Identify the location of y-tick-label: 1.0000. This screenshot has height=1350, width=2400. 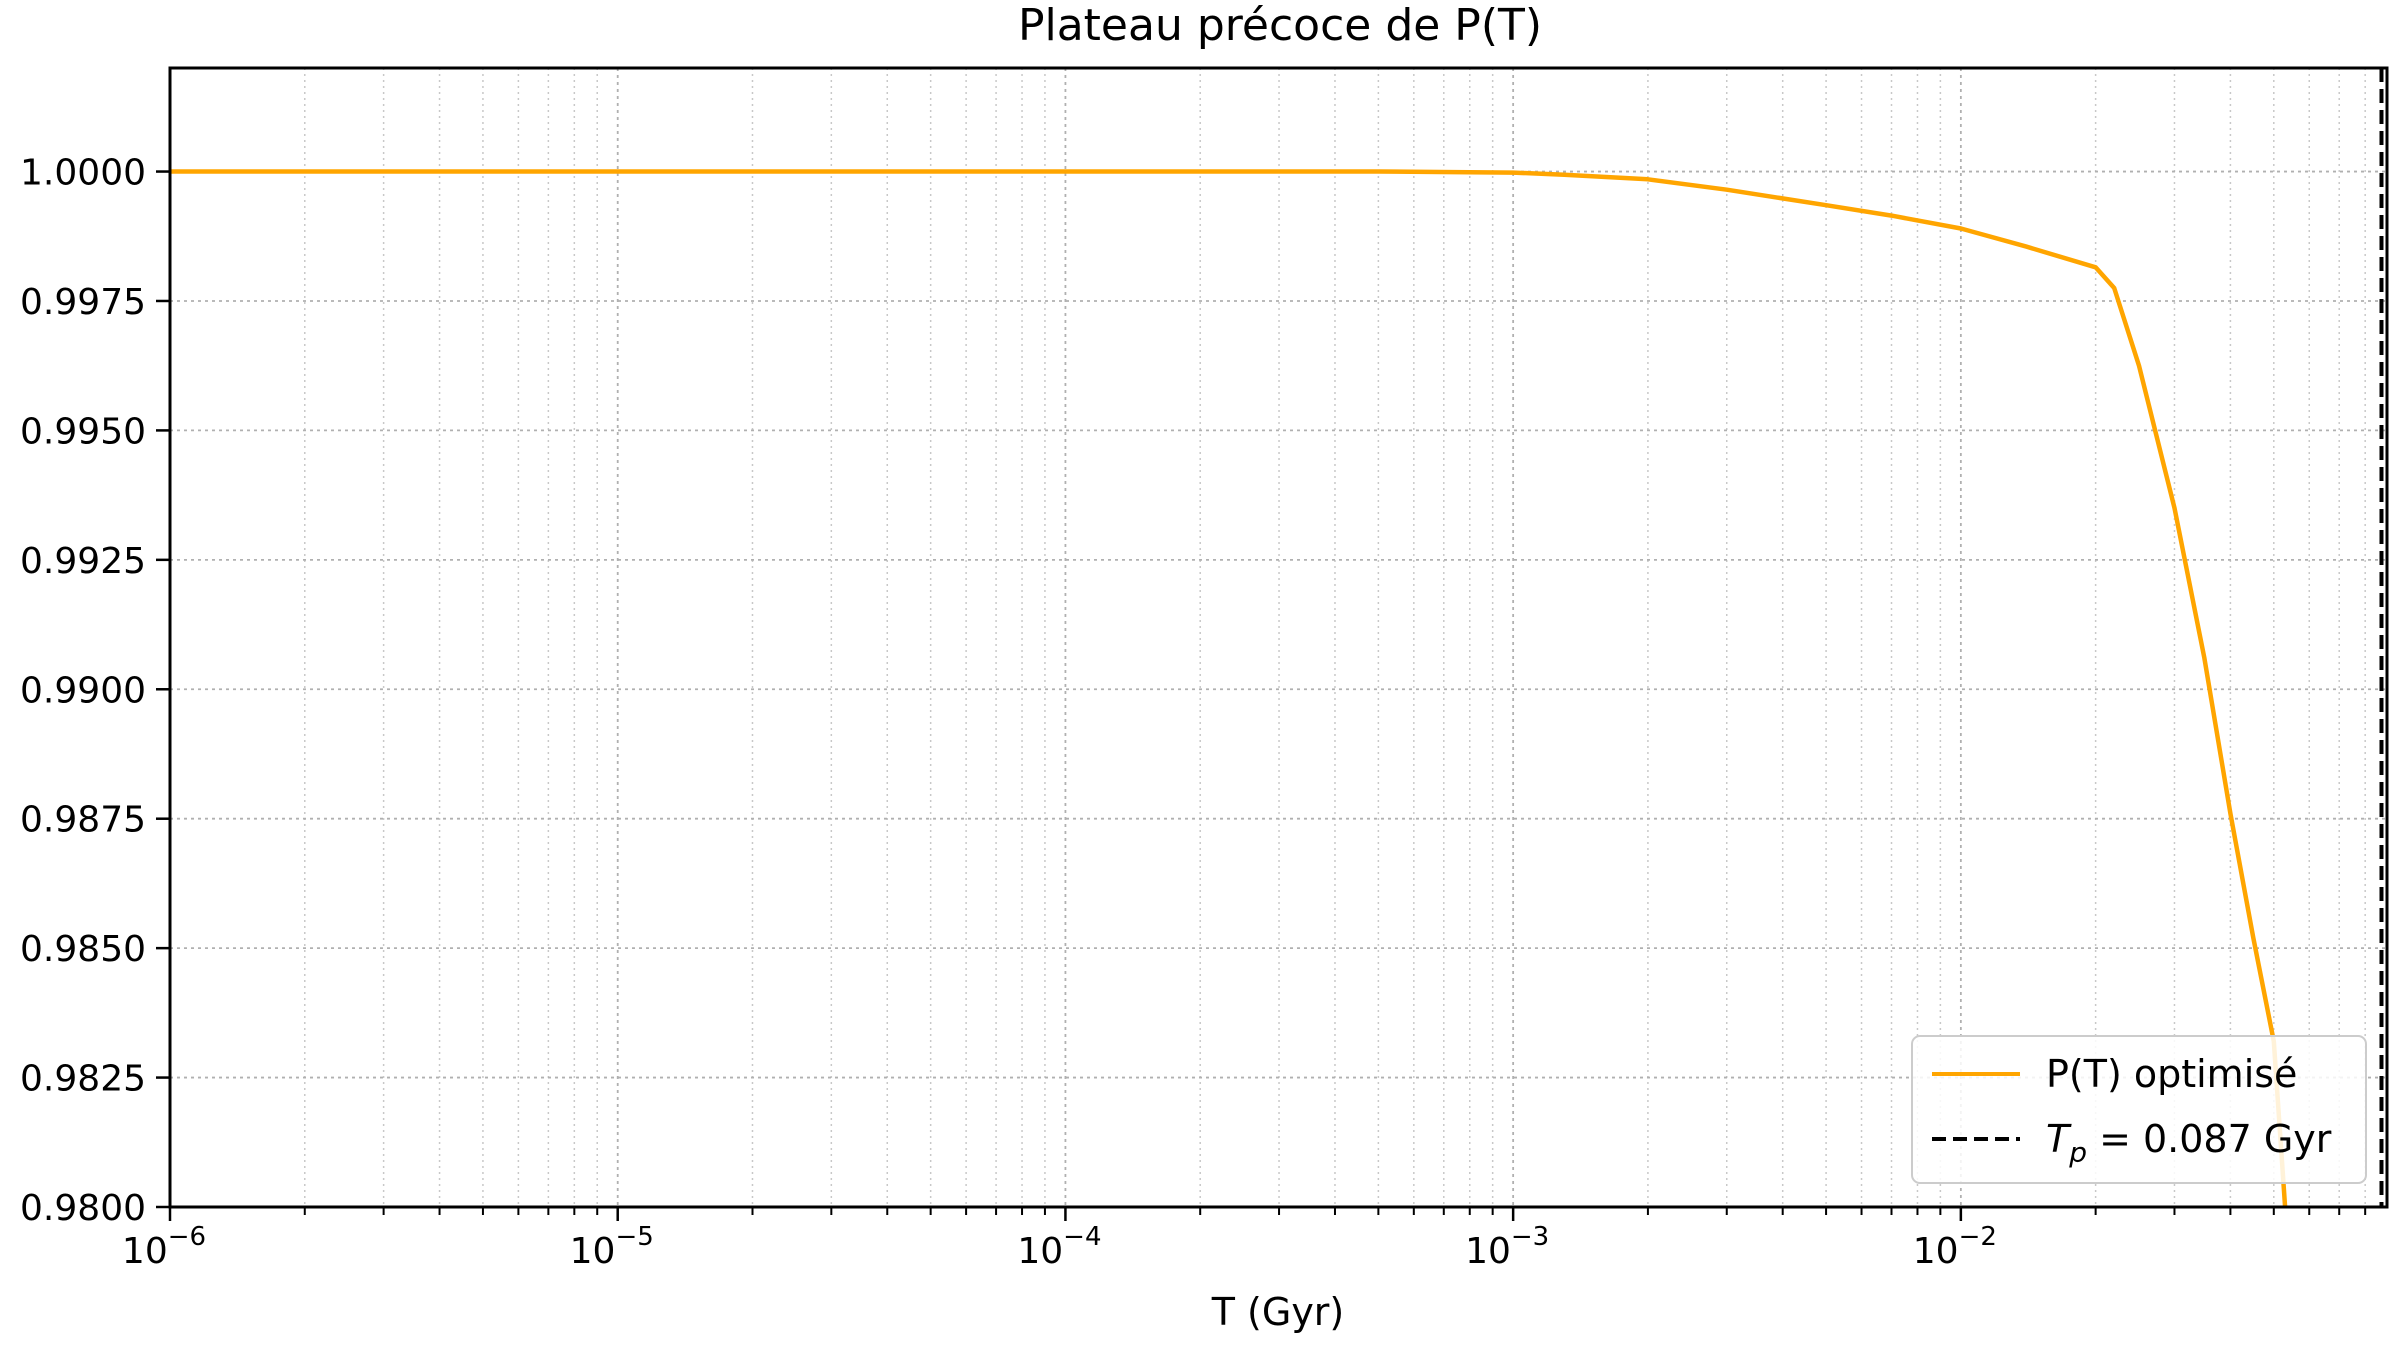
(83, 173).